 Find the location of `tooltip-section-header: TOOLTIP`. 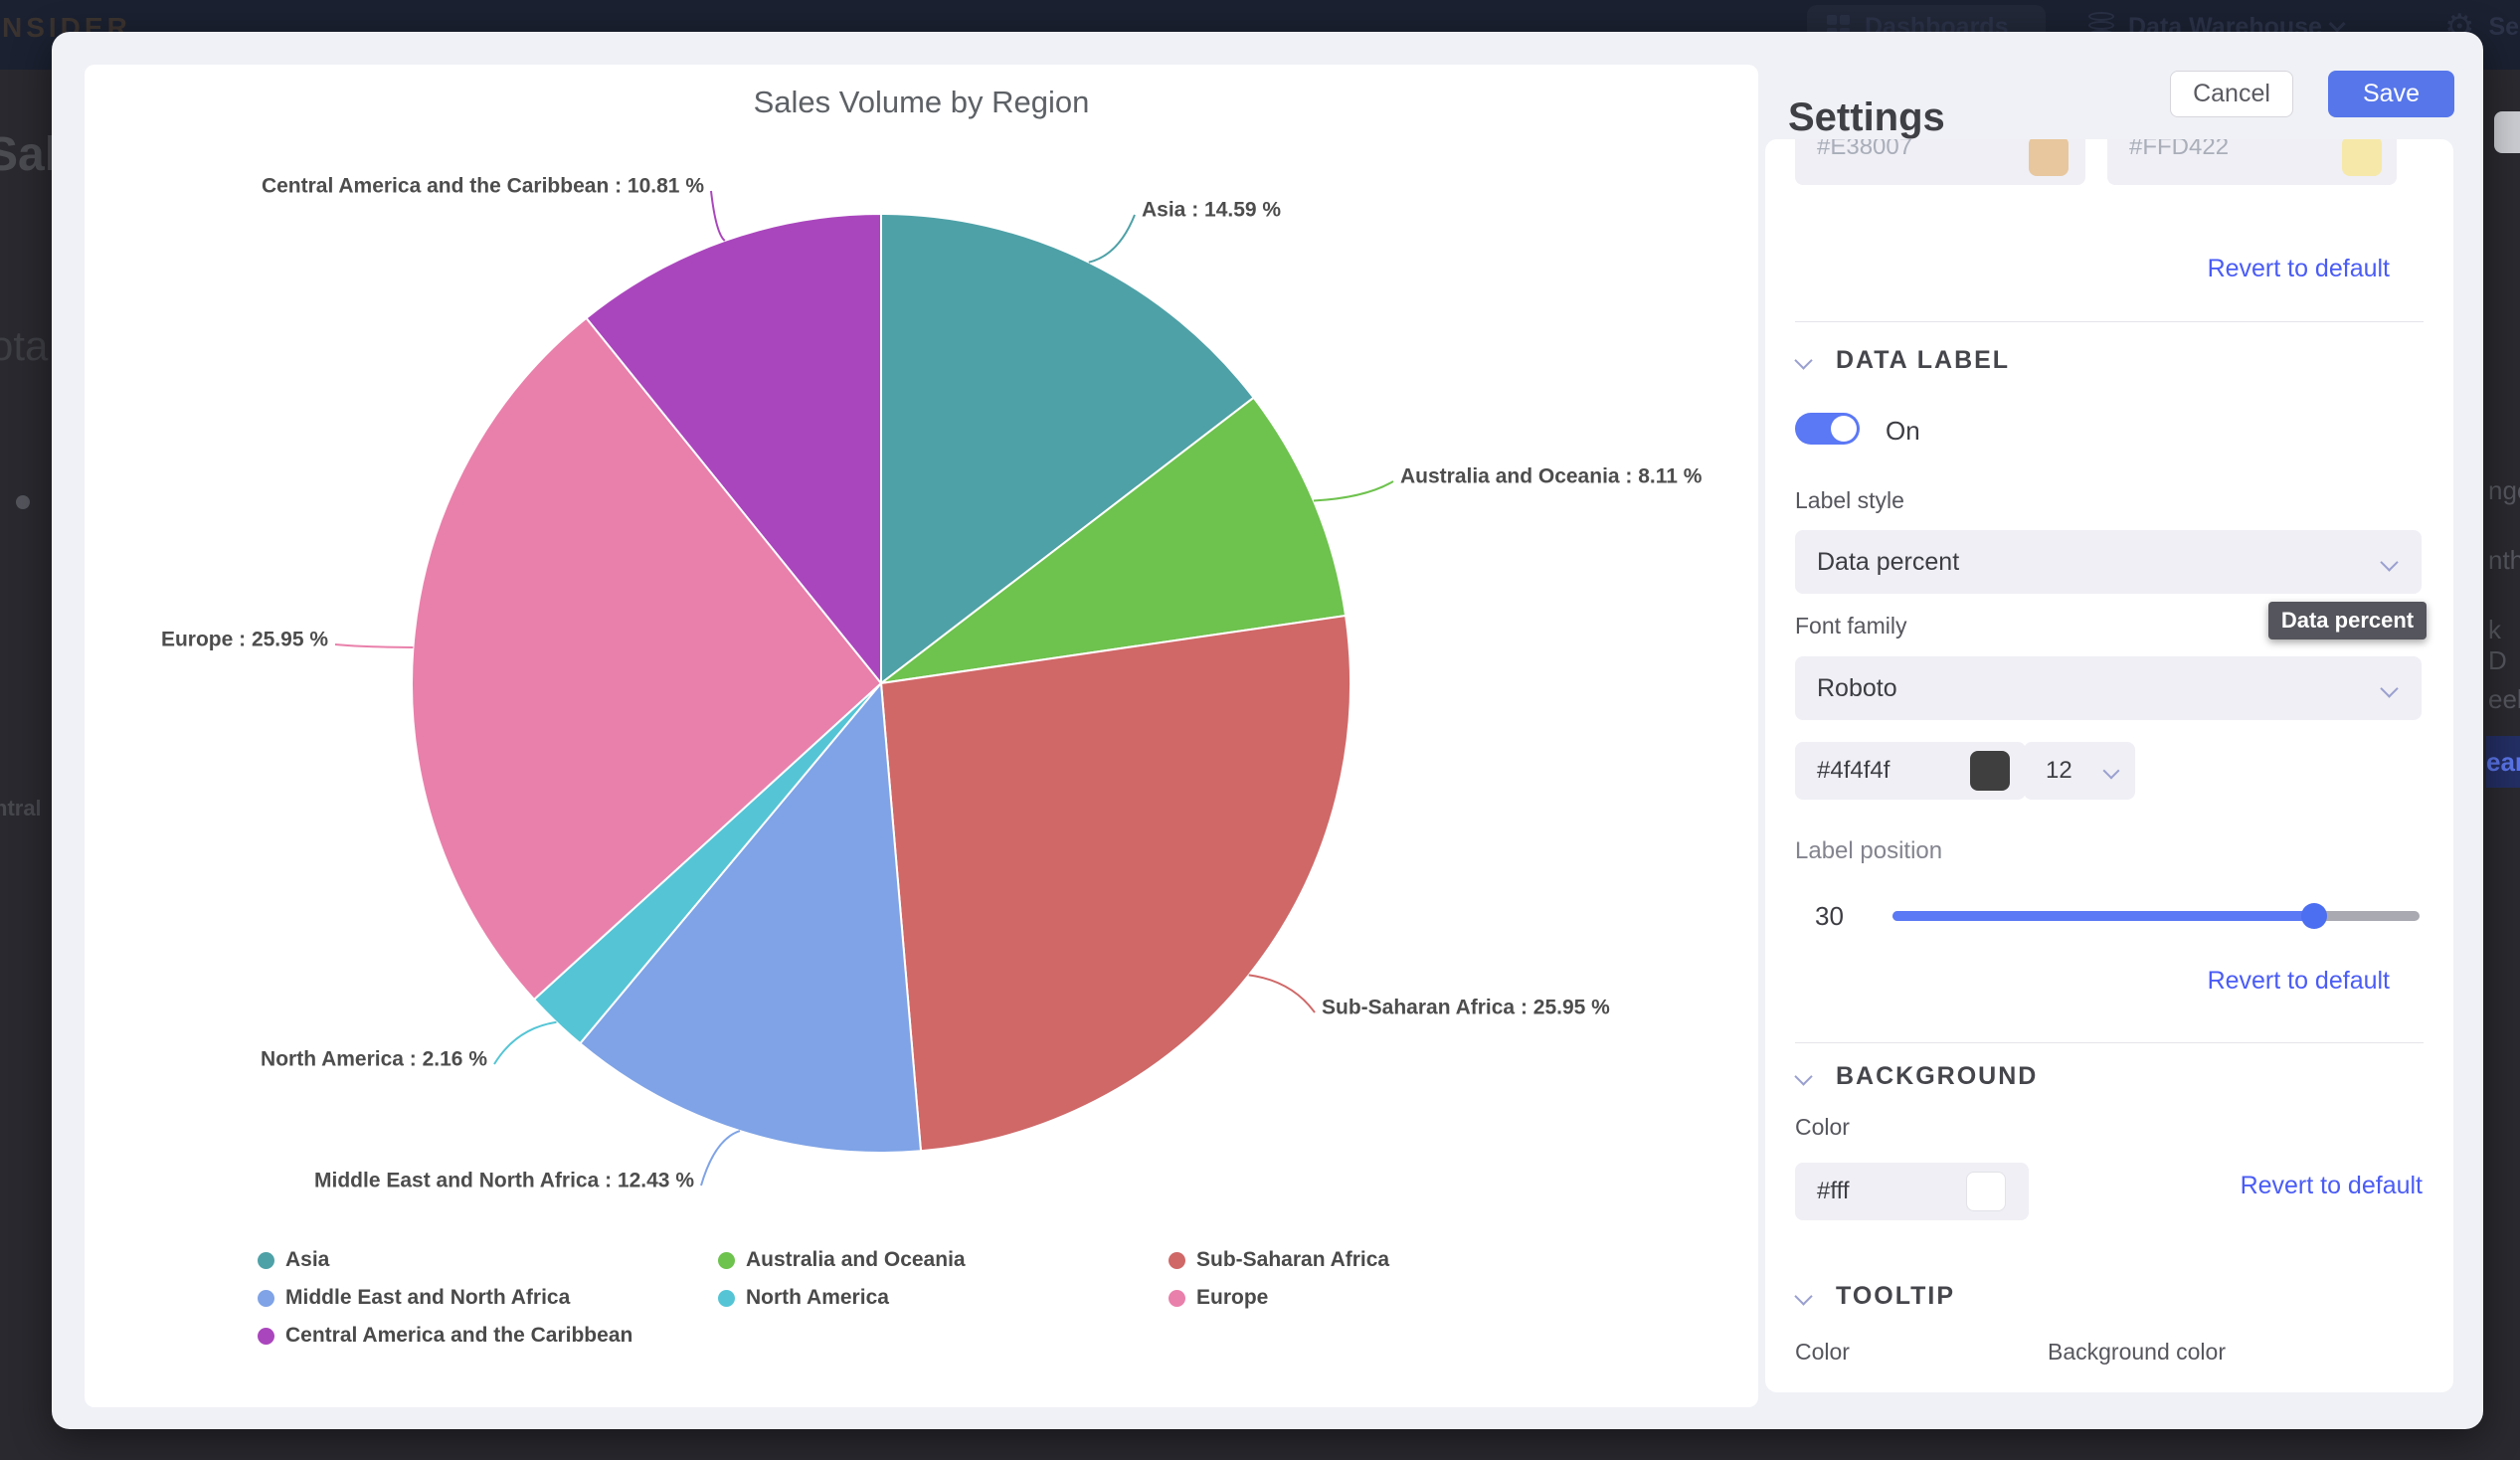

tooltip-section-header: TOOLTIP is located at coordinates (1875, 1297).